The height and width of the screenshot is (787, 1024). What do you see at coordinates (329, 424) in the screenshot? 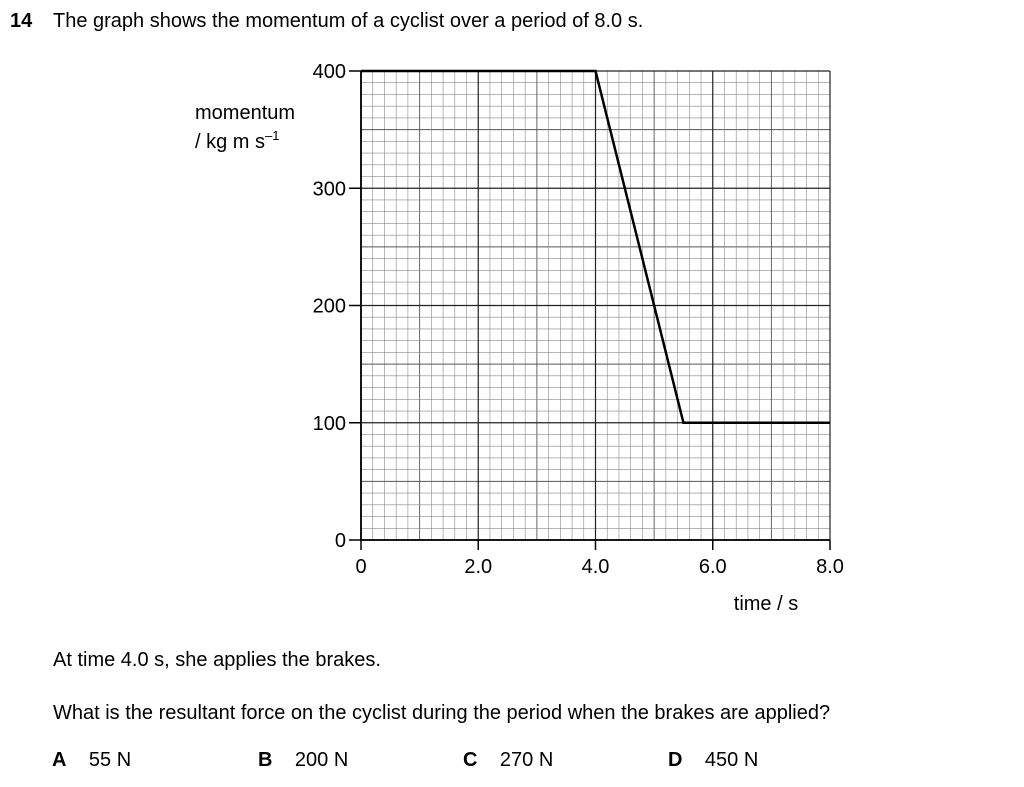
I see `y-tick-label: 100` at bounding box center [329, 424].